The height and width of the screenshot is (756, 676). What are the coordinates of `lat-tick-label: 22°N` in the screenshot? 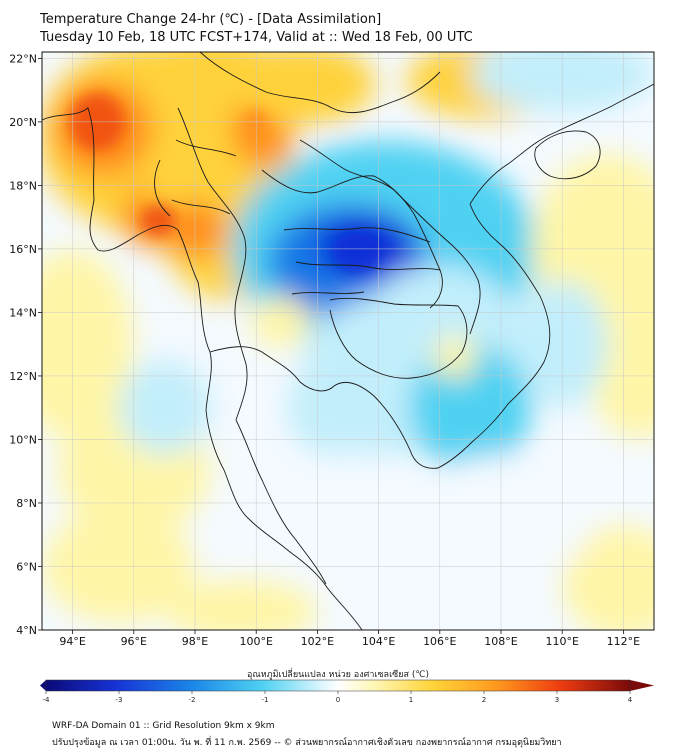 It's located at (23, 58).